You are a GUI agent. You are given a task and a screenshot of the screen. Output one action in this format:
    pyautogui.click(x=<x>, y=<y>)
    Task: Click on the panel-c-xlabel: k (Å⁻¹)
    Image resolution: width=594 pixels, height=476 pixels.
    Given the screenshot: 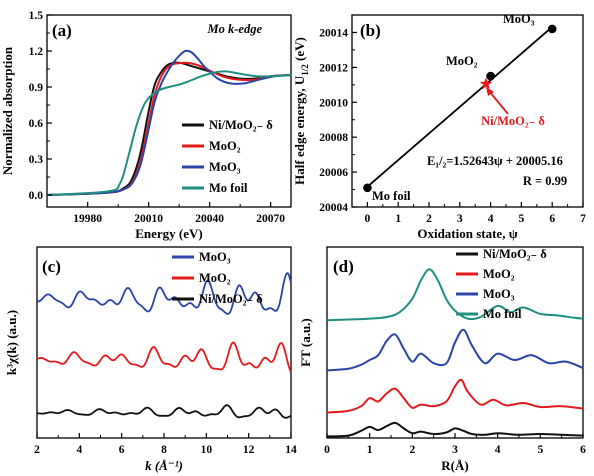 What is the action you would take?
    pyautogui.click(x=164, y=465)
    